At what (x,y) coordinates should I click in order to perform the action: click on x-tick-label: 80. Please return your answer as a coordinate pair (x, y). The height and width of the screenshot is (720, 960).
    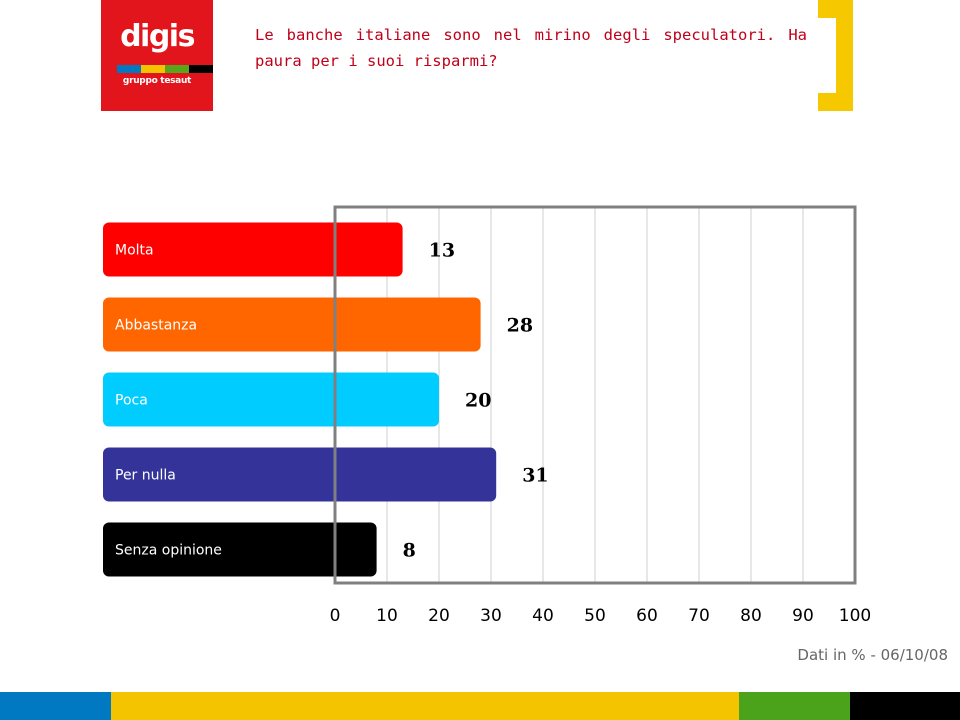
    Looking at the image, I should click on (751, 616).